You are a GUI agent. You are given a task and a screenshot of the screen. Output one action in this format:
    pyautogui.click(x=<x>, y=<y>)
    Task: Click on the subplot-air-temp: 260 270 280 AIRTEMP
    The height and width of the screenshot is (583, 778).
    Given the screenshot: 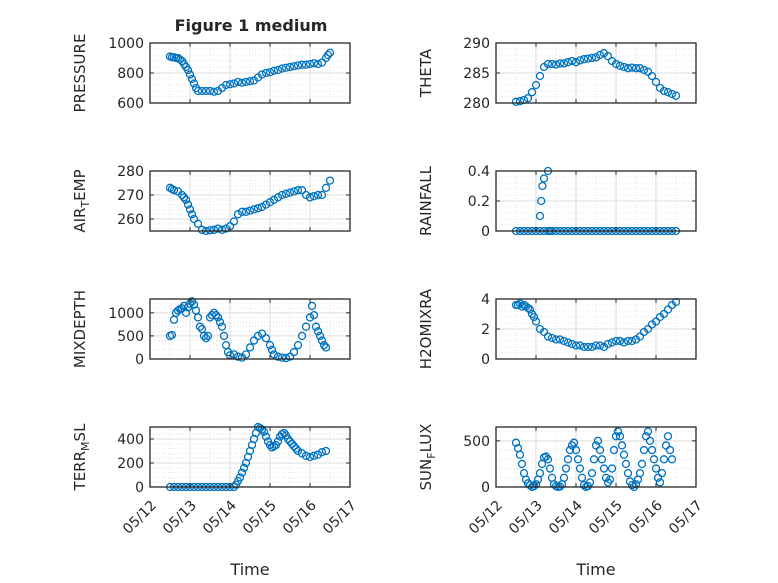 What is the action you would take?
    pyautogui.click(x=211, y=200)
    